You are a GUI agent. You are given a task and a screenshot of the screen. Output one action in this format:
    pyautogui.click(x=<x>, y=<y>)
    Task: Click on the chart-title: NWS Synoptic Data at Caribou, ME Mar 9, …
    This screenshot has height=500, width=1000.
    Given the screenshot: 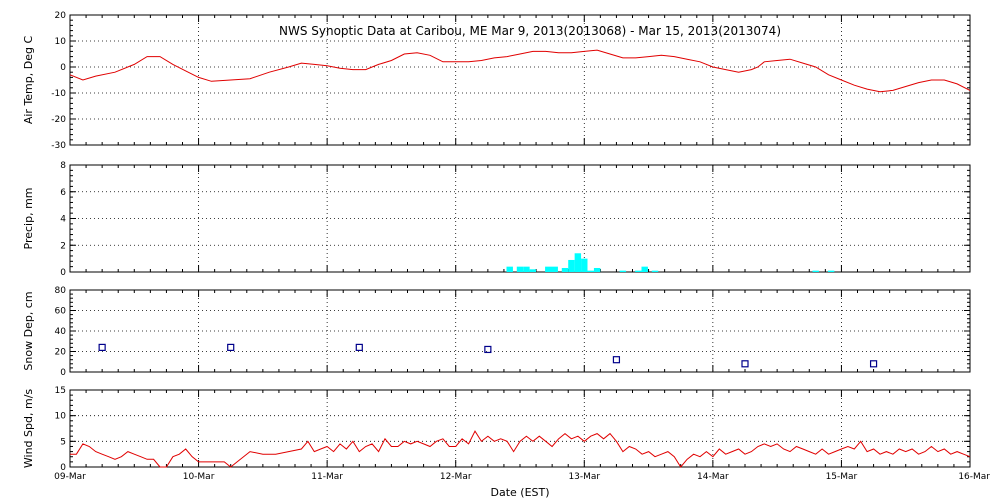 What is the action you would take?
    pyautogui.click(x=530, y=31)
    